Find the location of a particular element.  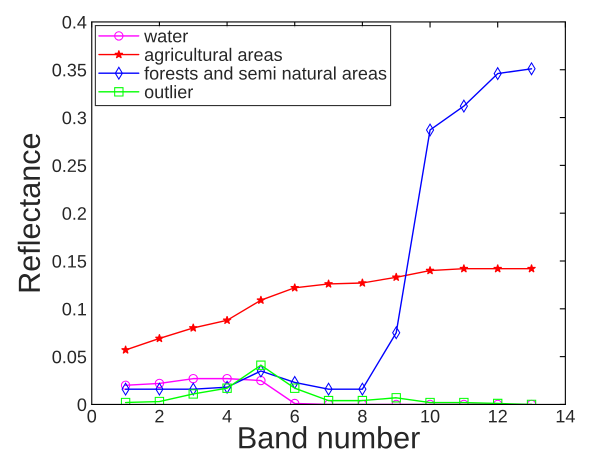

y-tick-label: 0.15 is located at coordinates (69, 261).